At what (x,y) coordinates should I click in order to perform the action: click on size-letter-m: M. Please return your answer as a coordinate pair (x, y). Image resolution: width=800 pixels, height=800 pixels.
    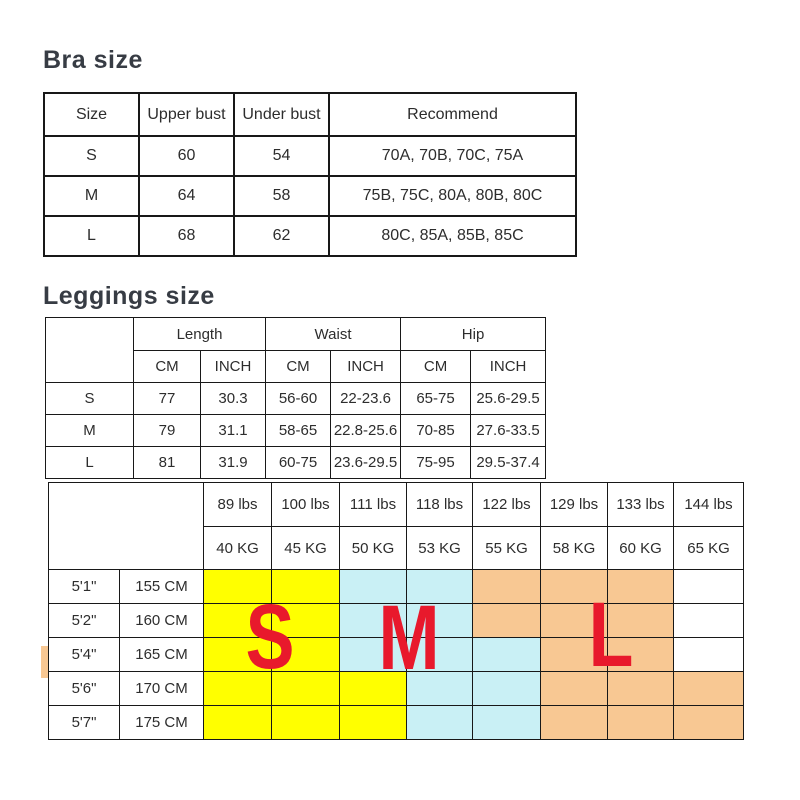
    Looking at the image, I should click on (409, 638).